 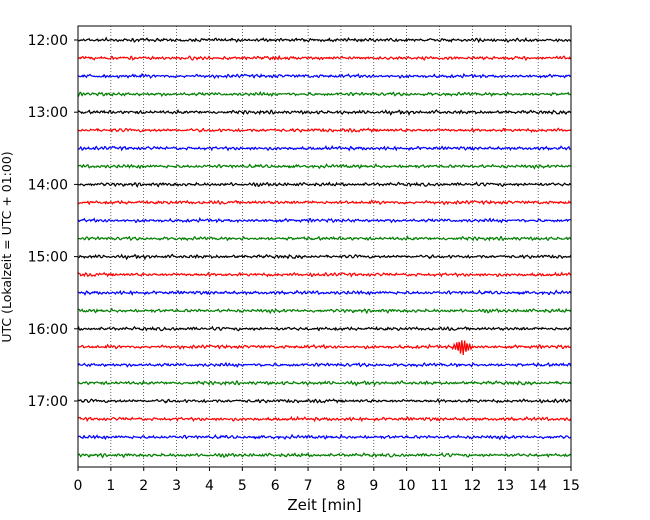 What do you see at coordinates (340, 486) in the screenshot?
I see `x-tick-label: 8` at bounding box center [340, 486].